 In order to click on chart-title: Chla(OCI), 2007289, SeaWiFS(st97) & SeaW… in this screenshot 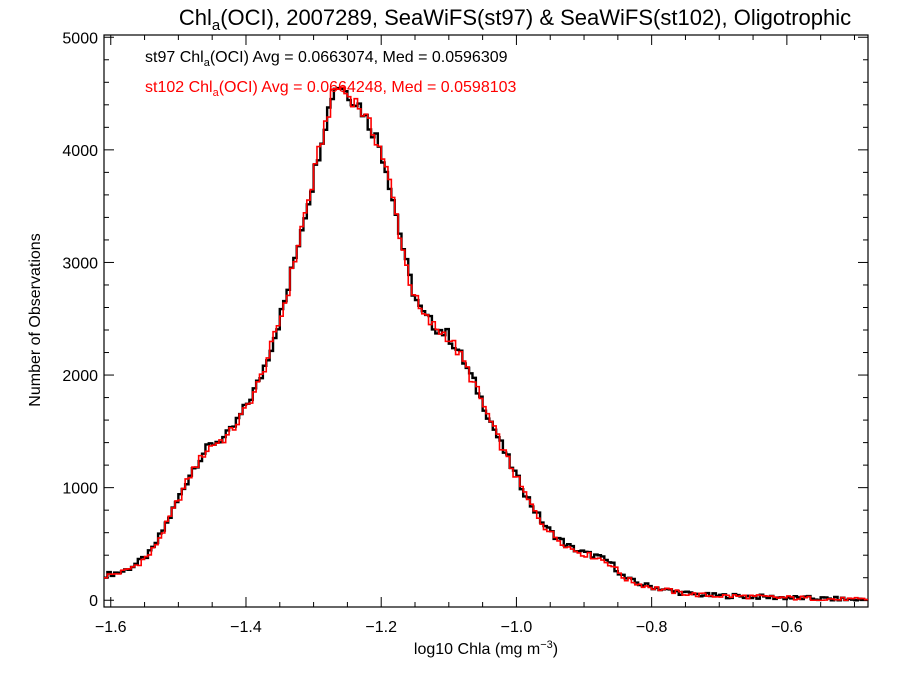, I will do `click(515, 19)`.